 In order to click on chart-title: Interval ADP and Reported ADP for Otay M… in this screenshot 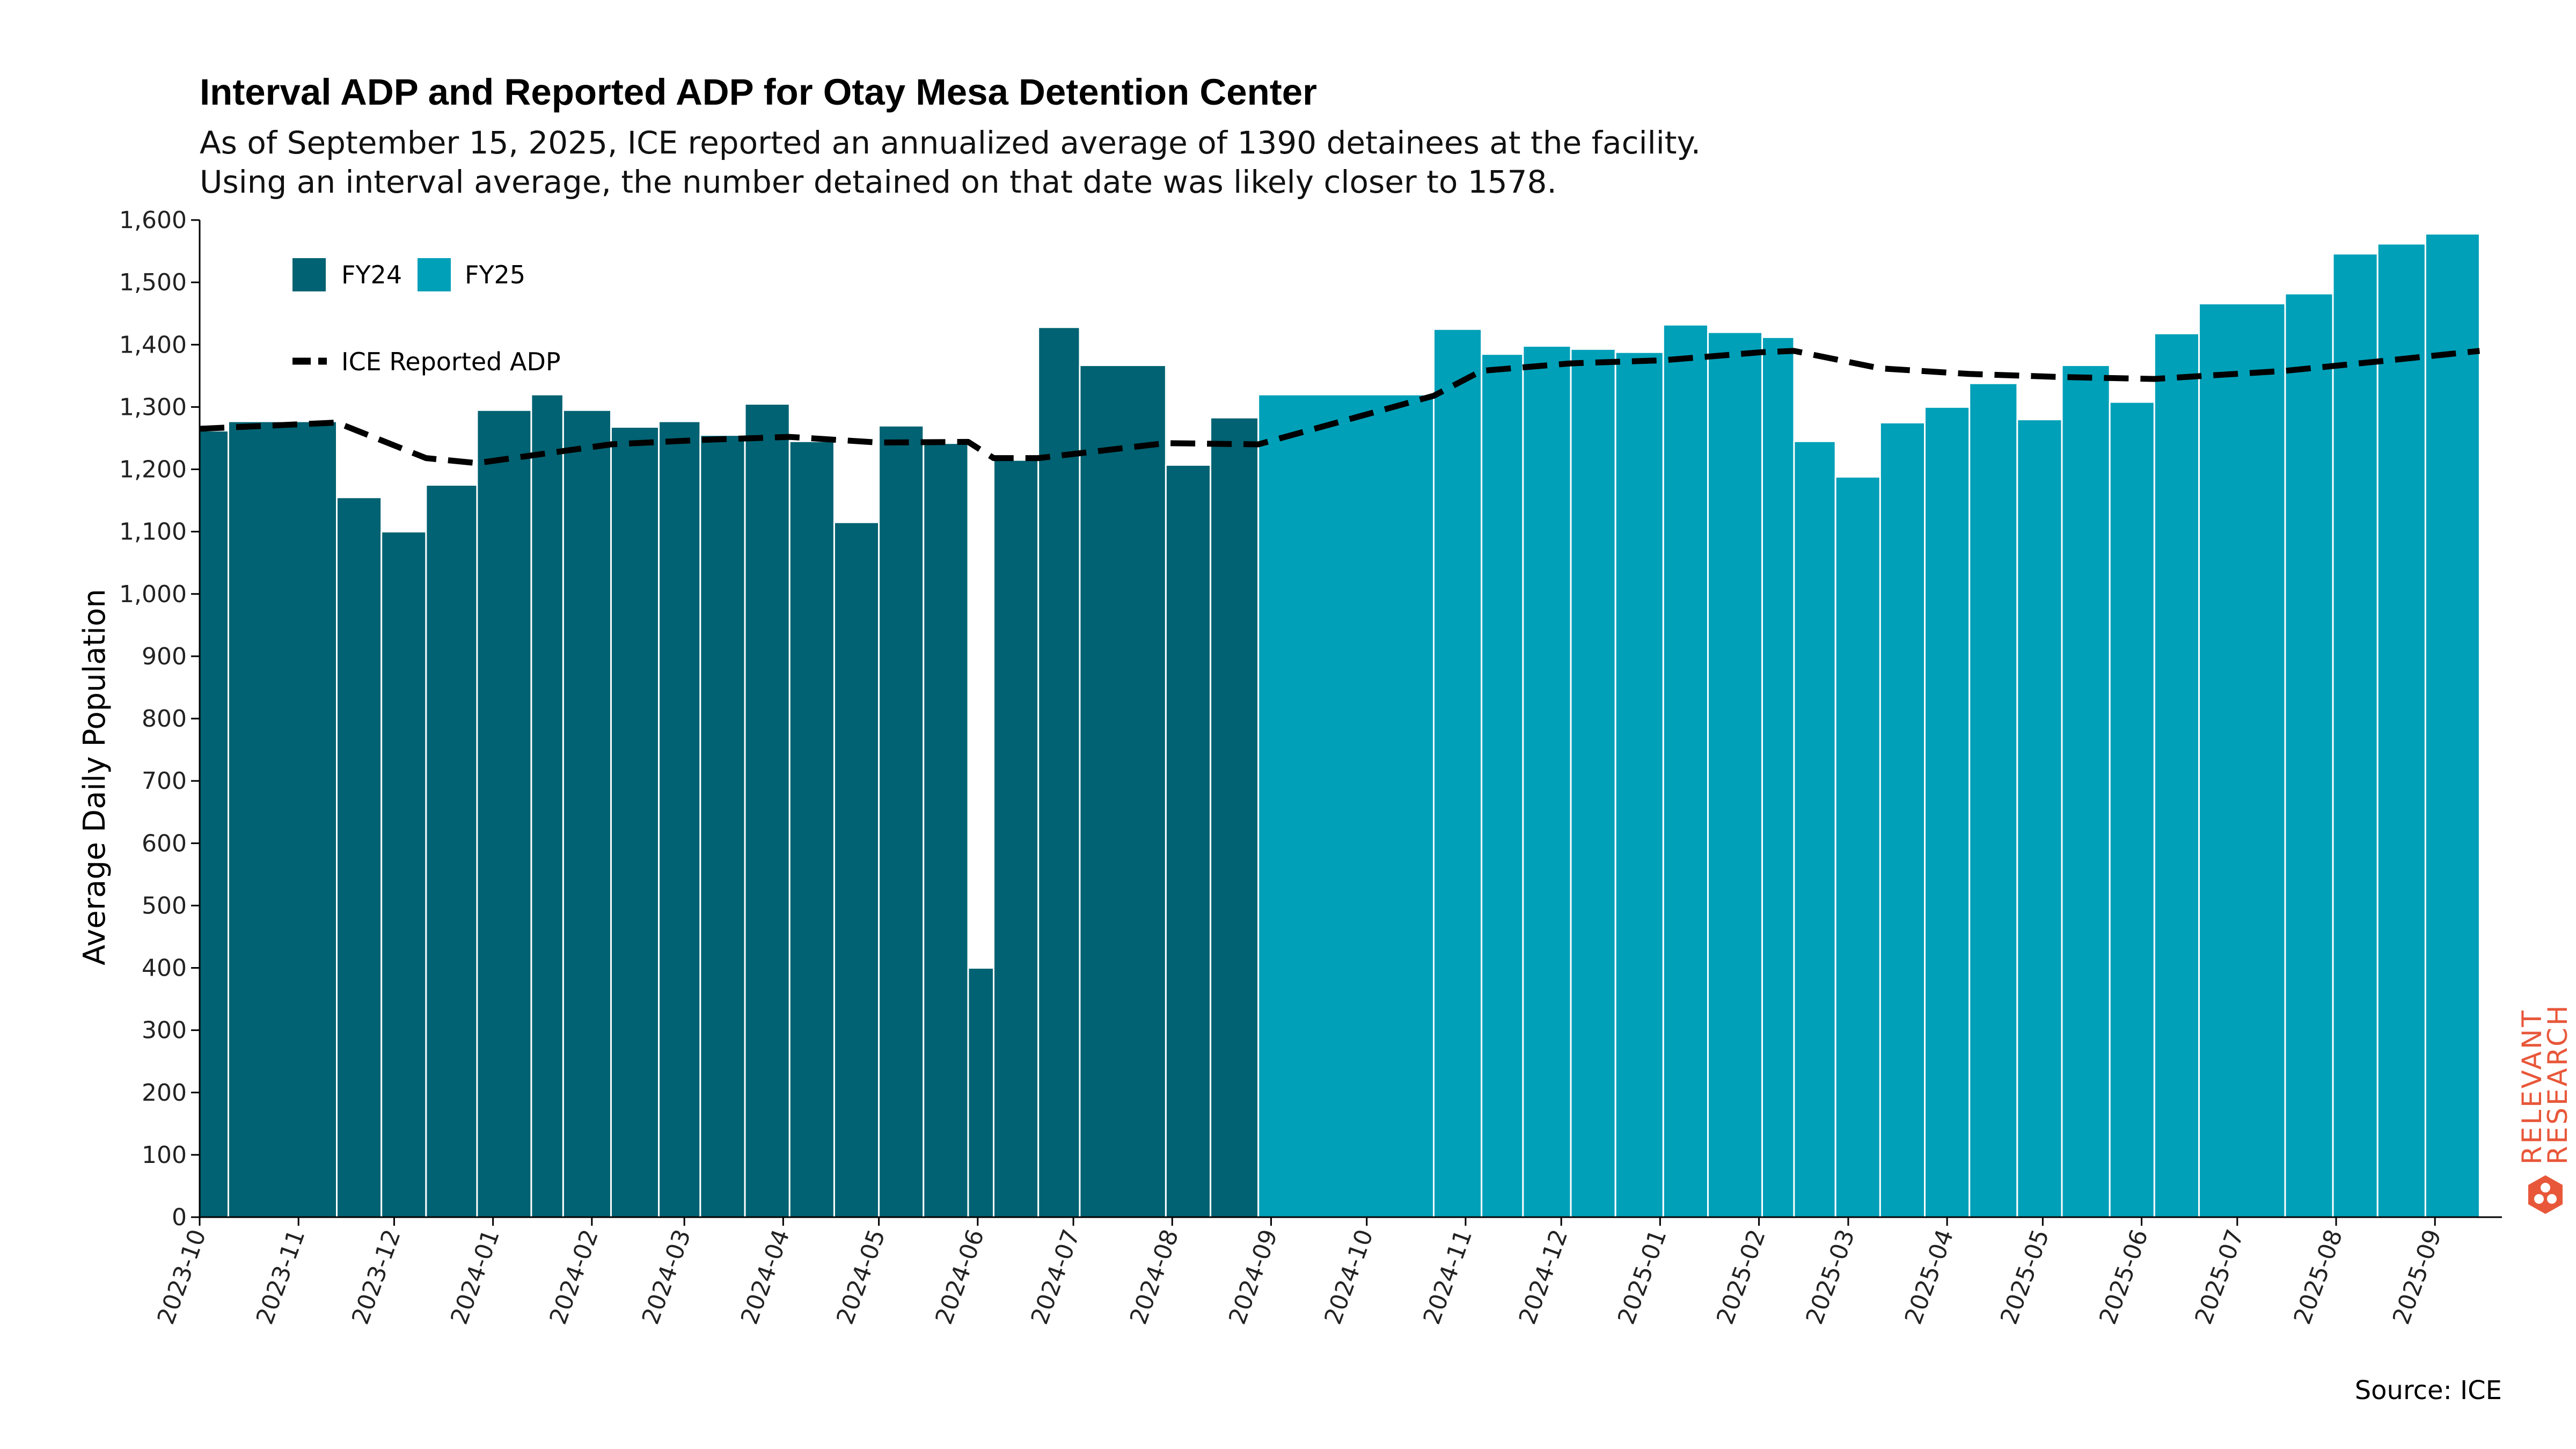, I will do `click(758, 92)`.